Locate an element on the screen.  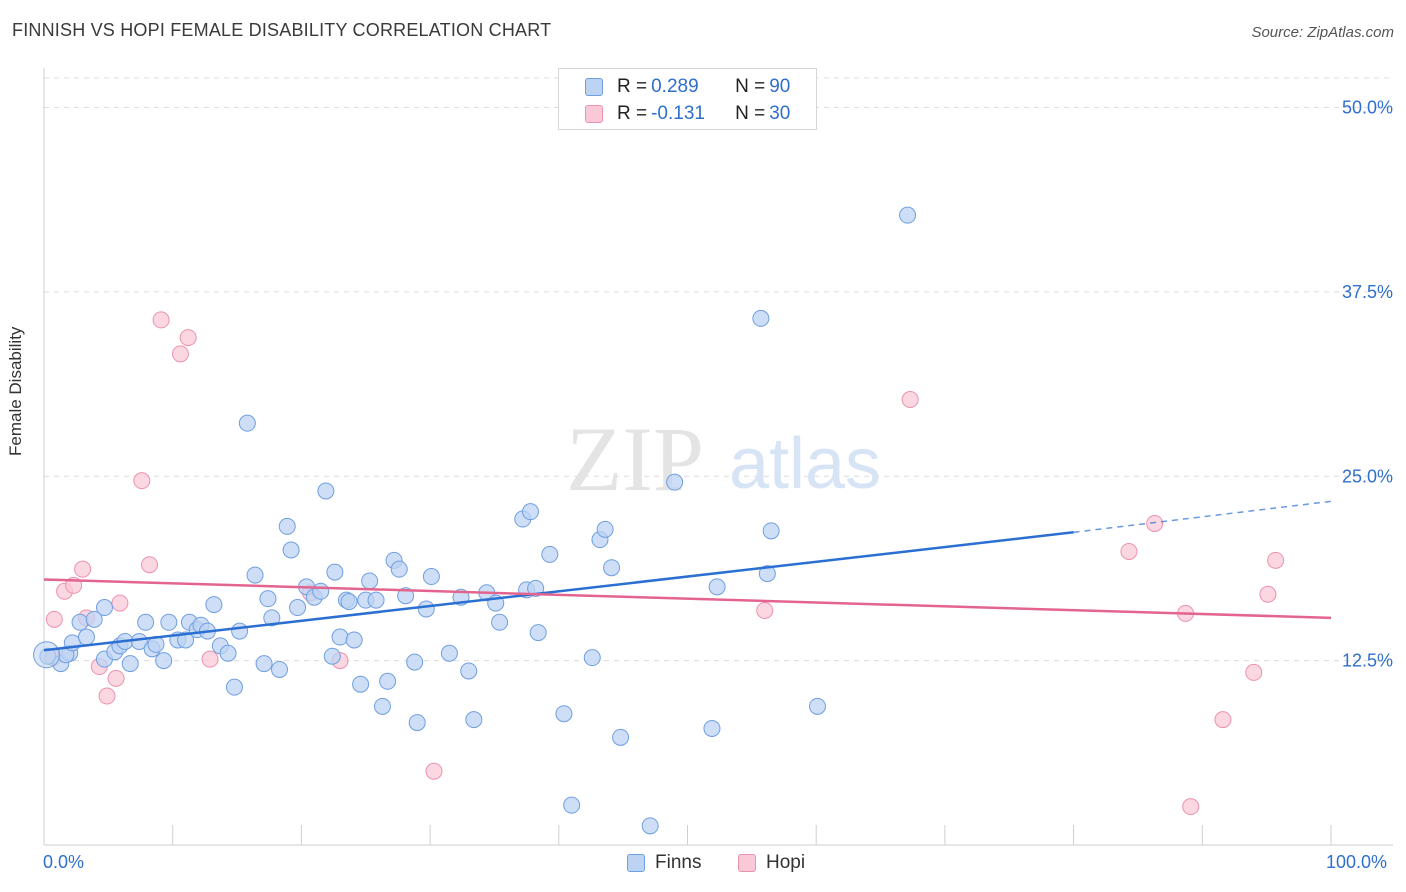
finns-r-label: R = is located at coordinates (632, 86).